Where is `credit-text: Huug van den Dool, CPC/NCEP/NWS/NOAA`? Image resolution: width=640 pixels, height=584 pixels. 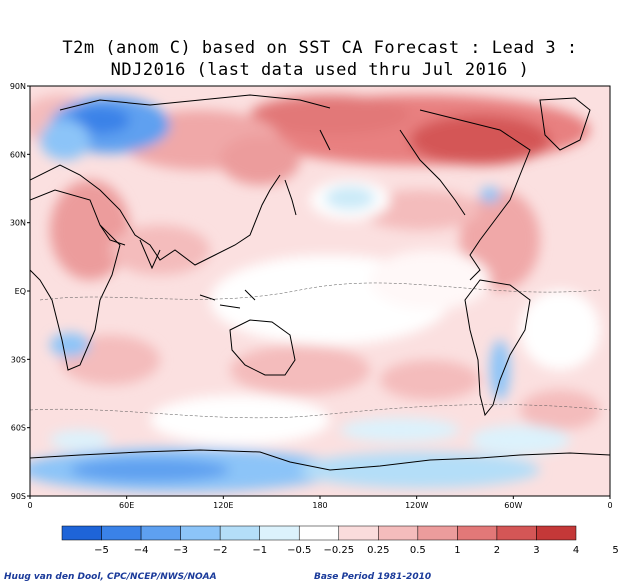
credit-text: Huug van den Dool, CPC/NCEP/NWS/NOAA is located at coordinates (110, 577).